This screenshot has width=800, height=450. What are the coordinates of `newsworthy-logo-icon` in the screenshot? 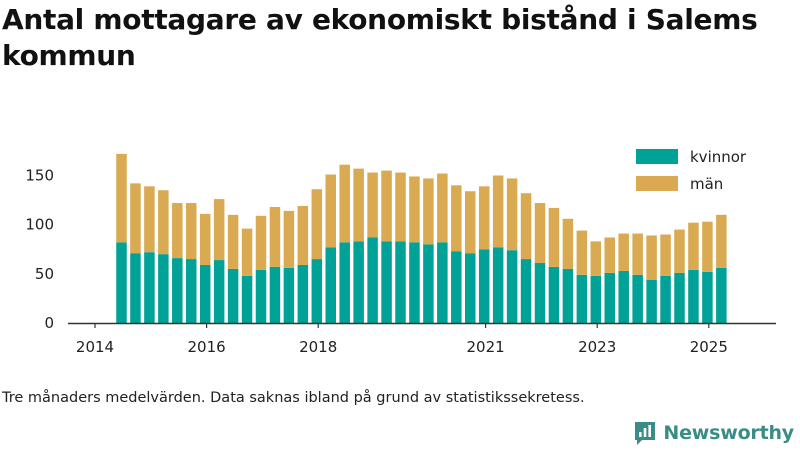 It's located at (645, 433).